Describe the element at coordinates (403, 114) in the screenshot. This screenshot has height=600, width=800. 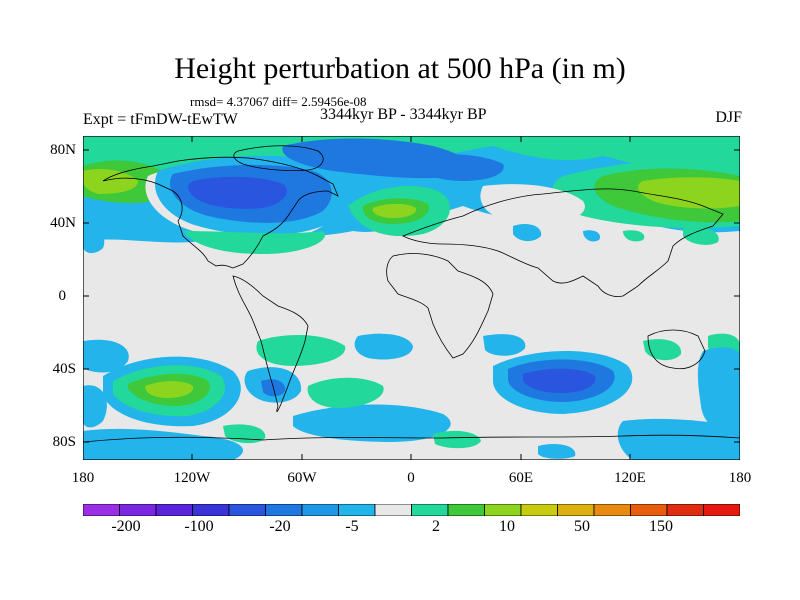
I see `period-subtitle: 3344kyr BP - 3344kyr BP` at that location.